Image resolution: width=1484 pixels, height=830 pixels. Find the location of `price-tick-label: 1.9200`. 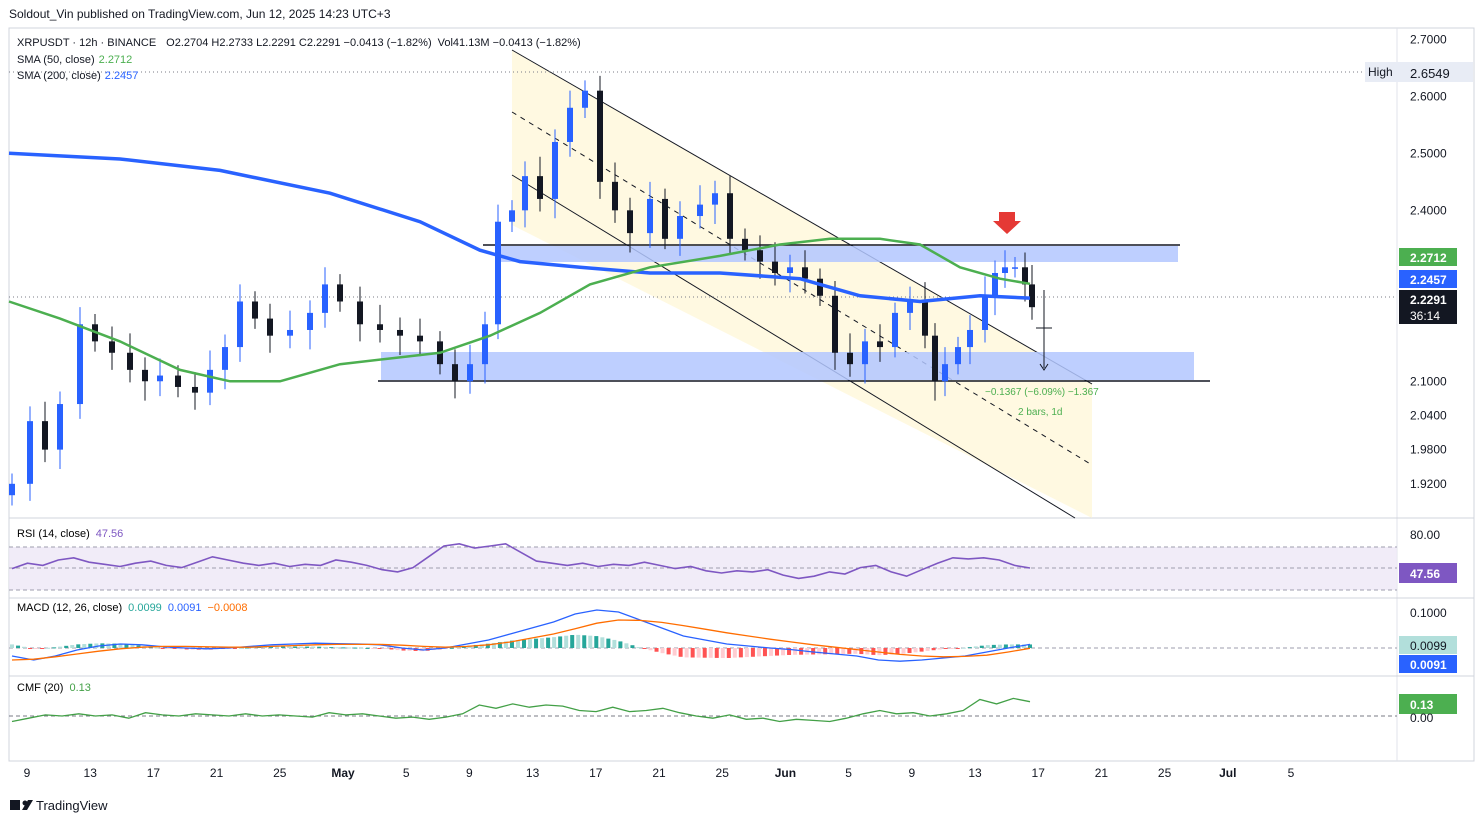

price-tick-label: 1.9200 is located at coordinates (1428, 484).